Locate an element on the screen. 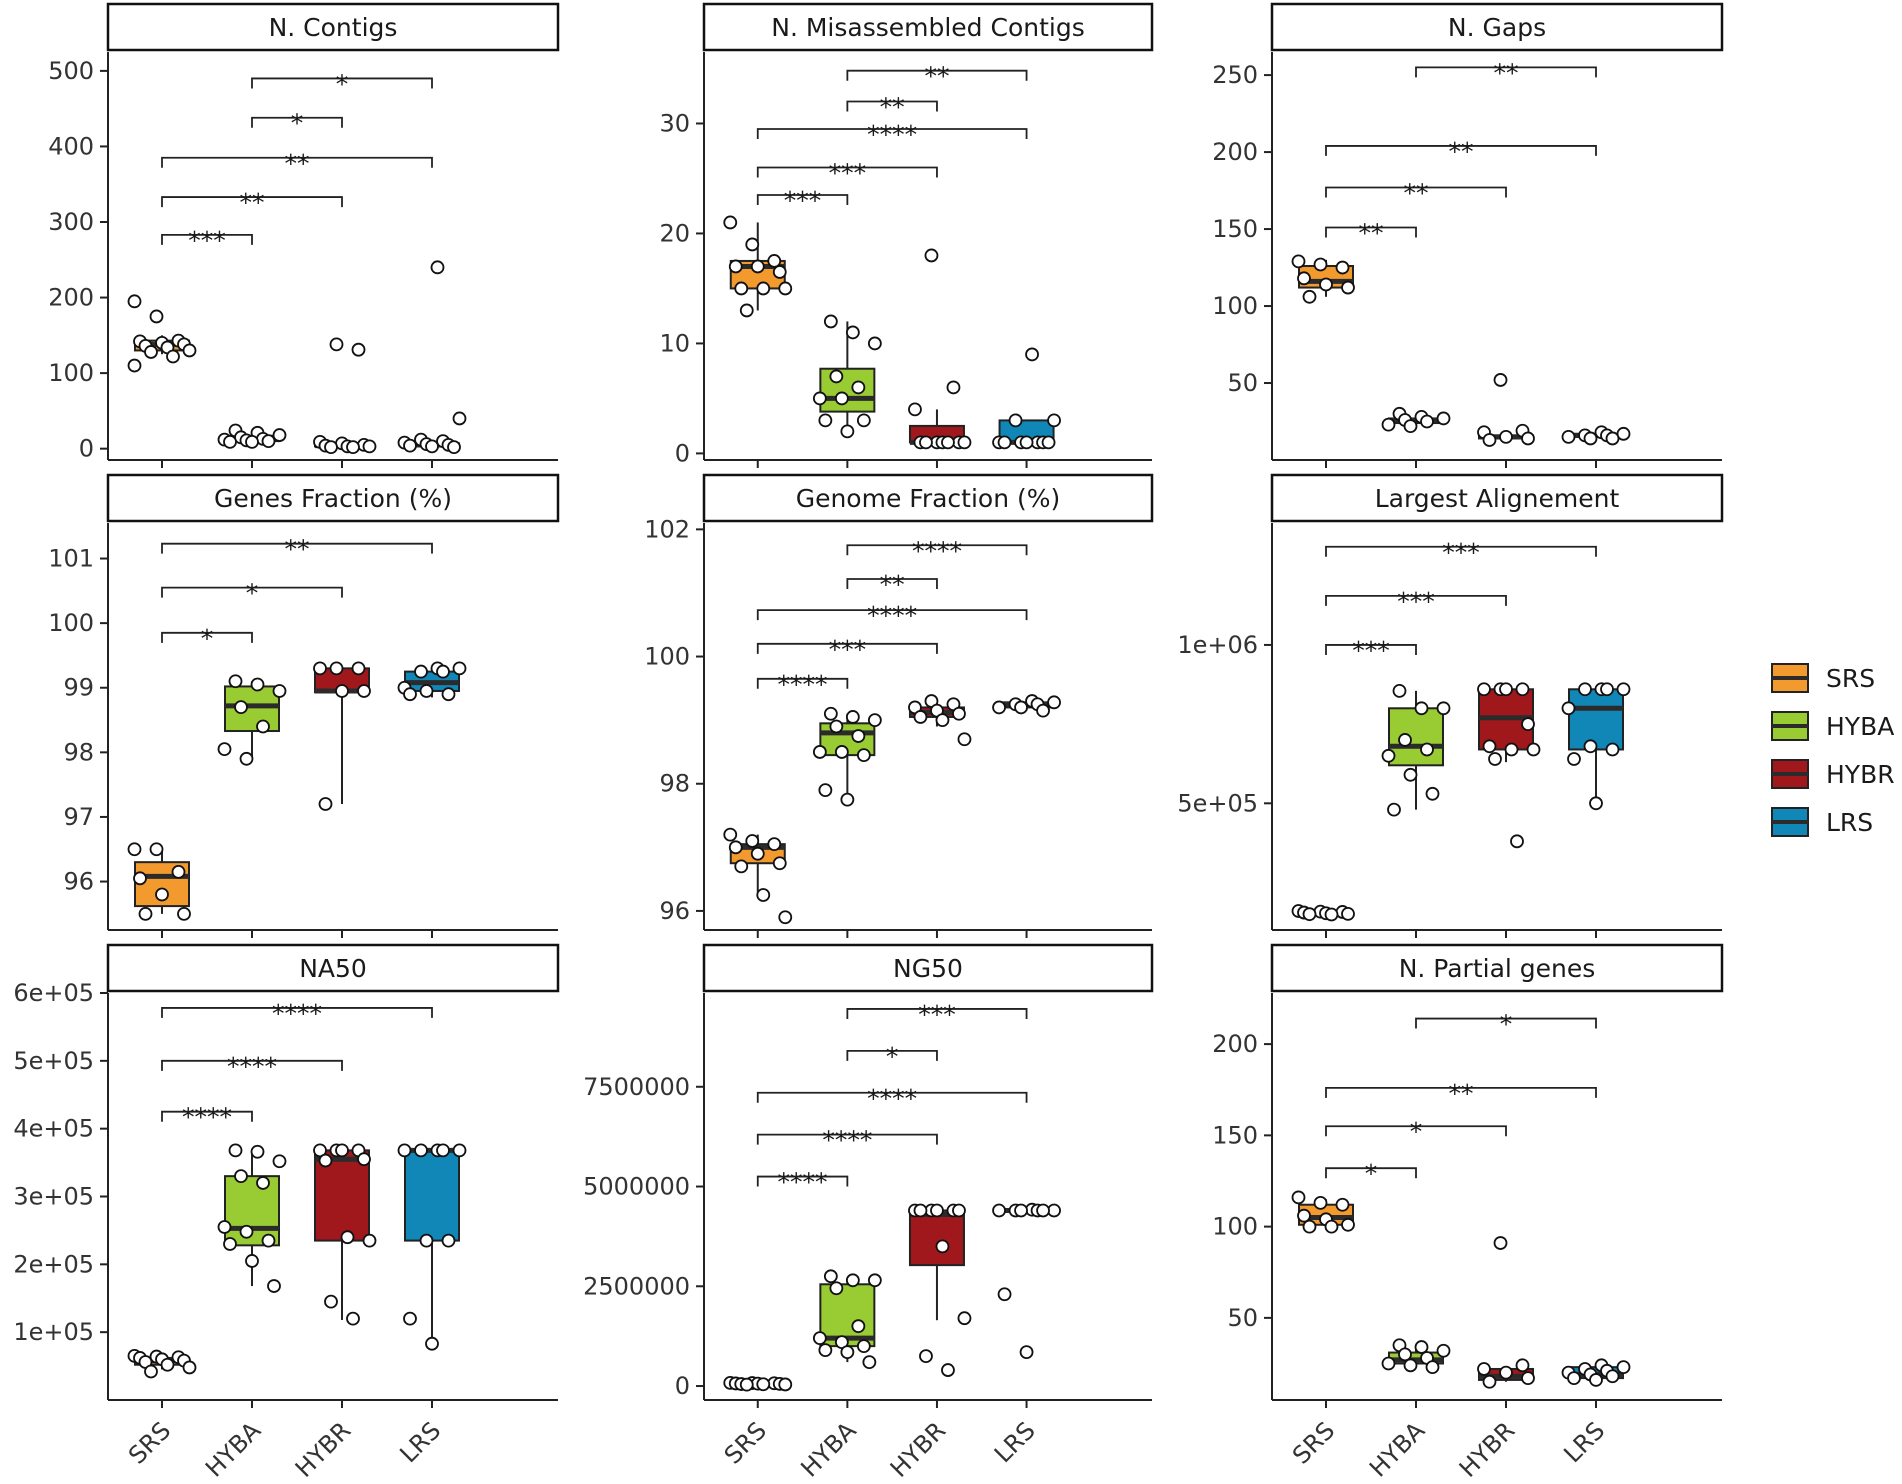 This screenshot has width=1902, height=1484. y-tick-label: 500 is located at coordinates (71, 71).